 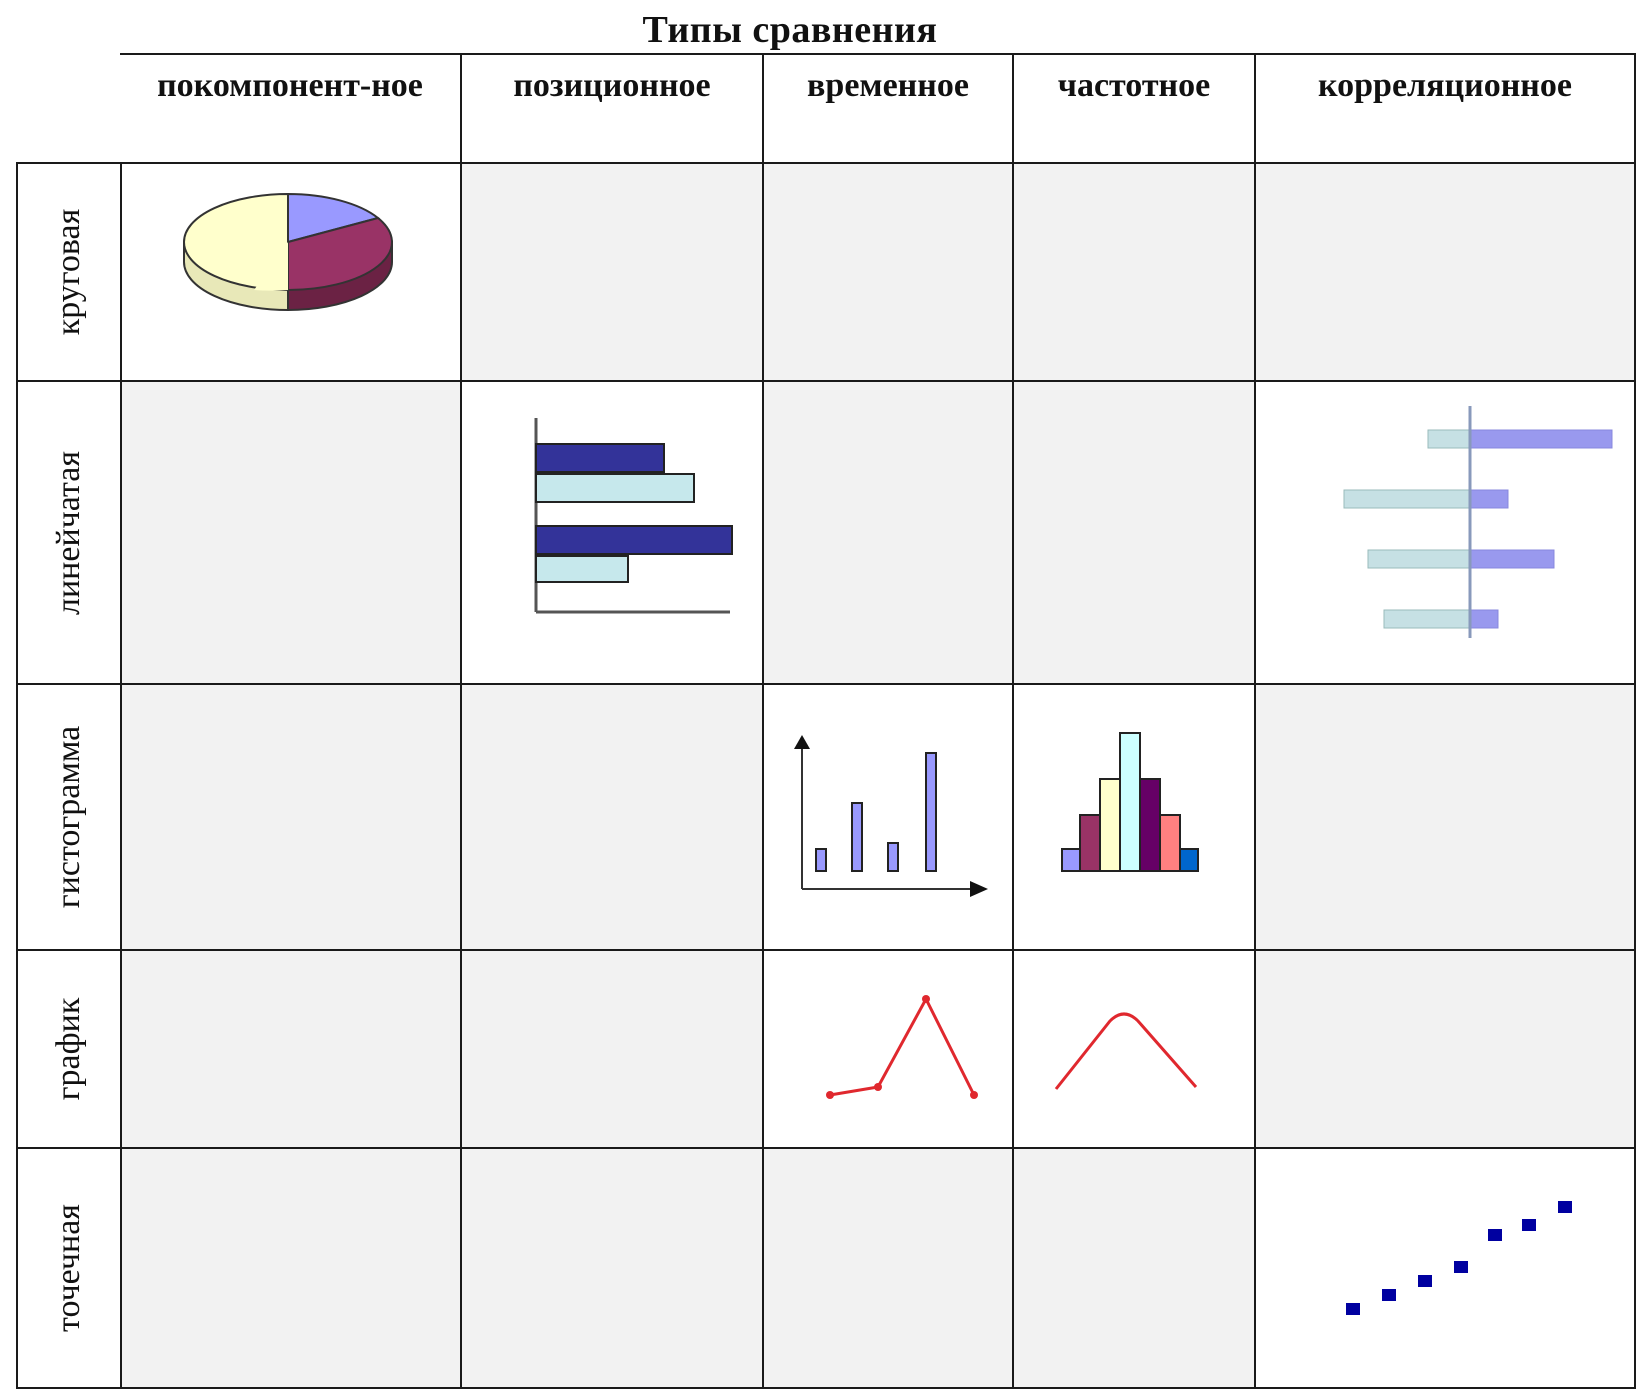 What do you see at coordinates (612, 85) in the screenshot?
I see `column-header-label: позиционное` at bounding box center [612, 85].